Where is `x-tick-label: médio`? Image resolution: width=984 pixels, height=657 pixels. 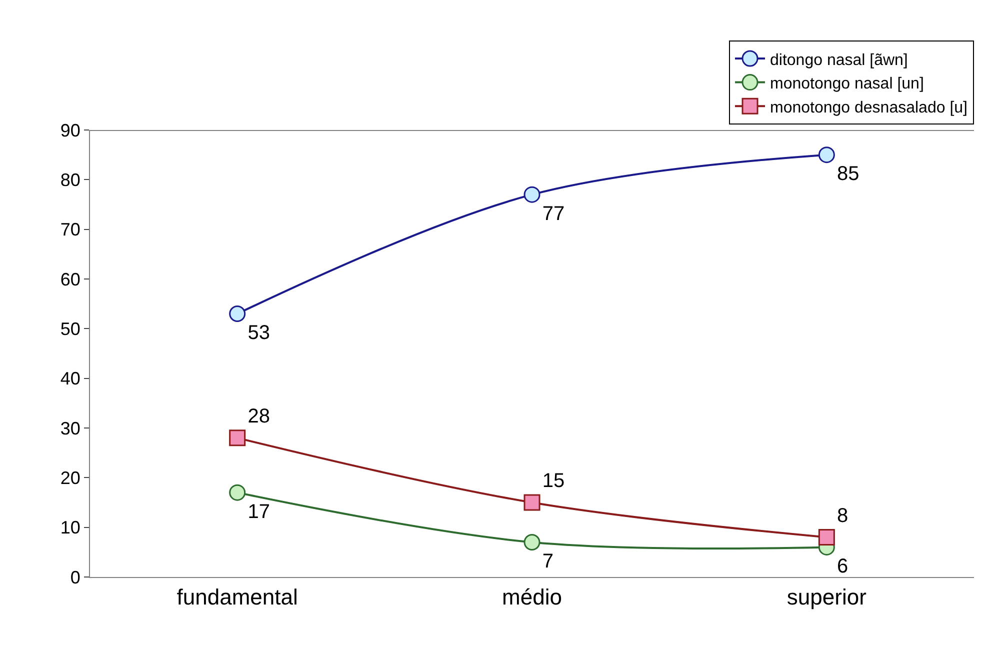
x-tick-label: médio is located at coordinates (532, 597).